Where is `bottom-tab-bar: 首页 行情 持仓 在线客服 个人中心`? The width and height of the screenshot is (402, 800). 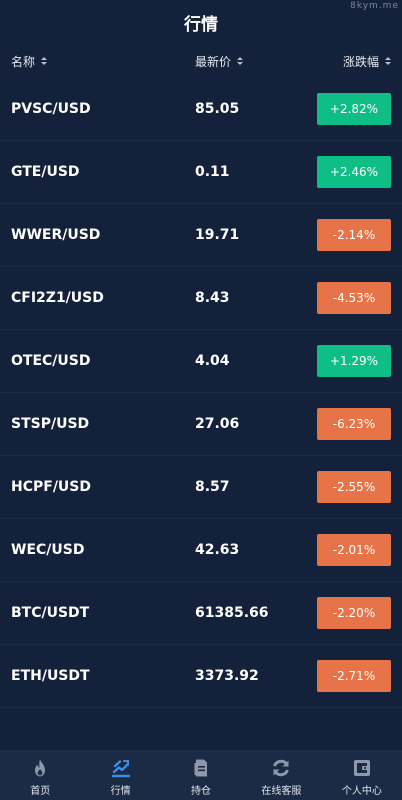
bottom-tab-bar: 首页 行情 持仓 在线客服 个人中心 is located at coordinates (201, 775).